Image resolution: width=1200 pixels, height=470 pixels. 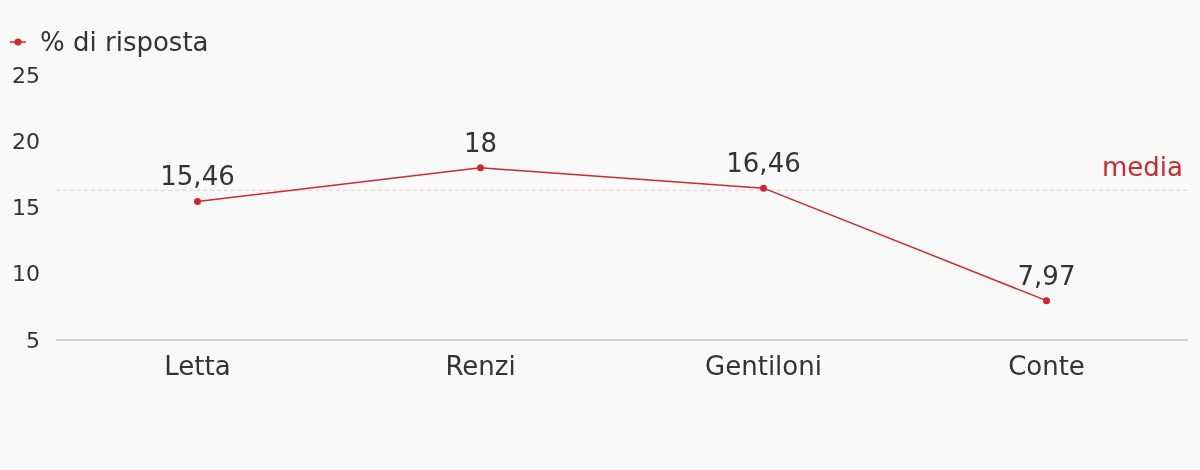 What do you see at coordinates (26, 208) in the screenshot?
I see `y-tick-label: 15` at bounding box center [26, 208].